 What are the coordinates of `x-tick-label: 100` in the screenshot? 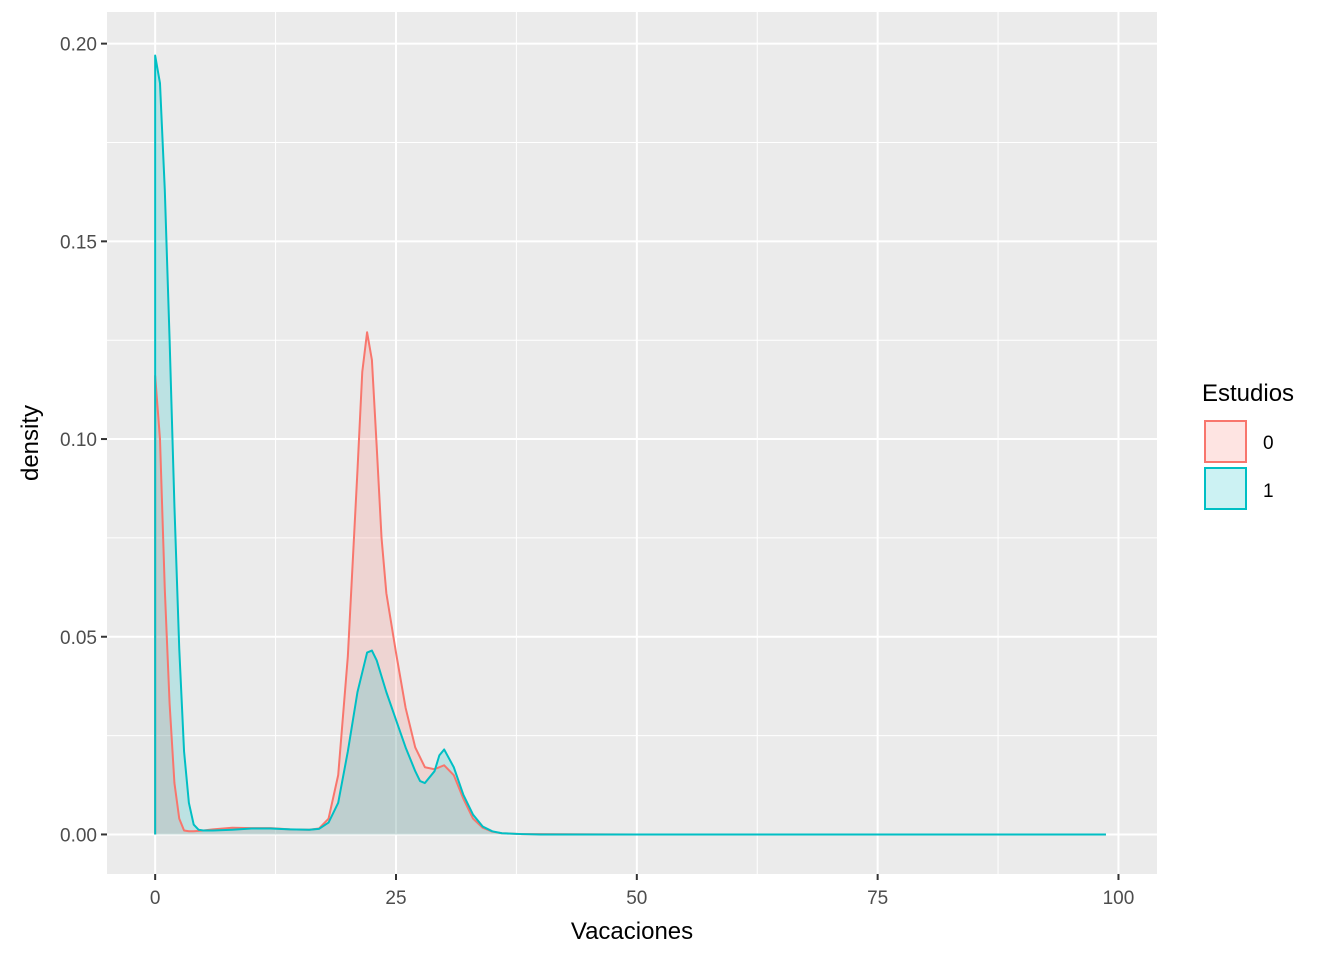 It's located at (1119, 898).